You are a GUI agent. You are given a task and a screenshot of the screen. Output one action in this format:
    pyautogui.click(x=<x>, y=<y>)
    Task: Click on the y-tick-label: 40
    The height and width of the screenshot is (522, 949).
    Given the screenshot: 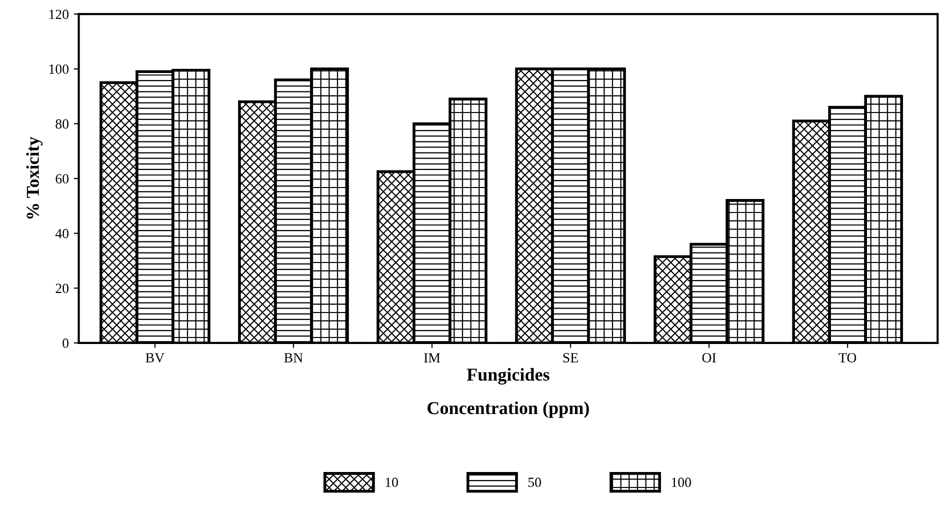 What is the action you would take?
    pyautogui.click(x=62, y=233)
    